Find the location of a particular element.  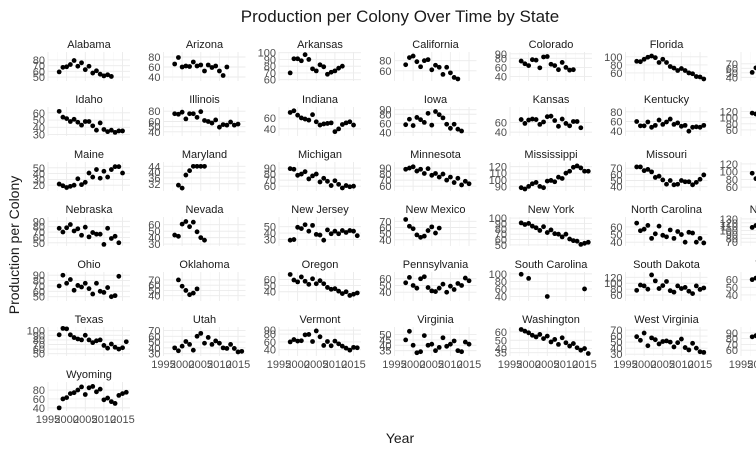

facet-label: Florida is located at coordinates (667, 45).